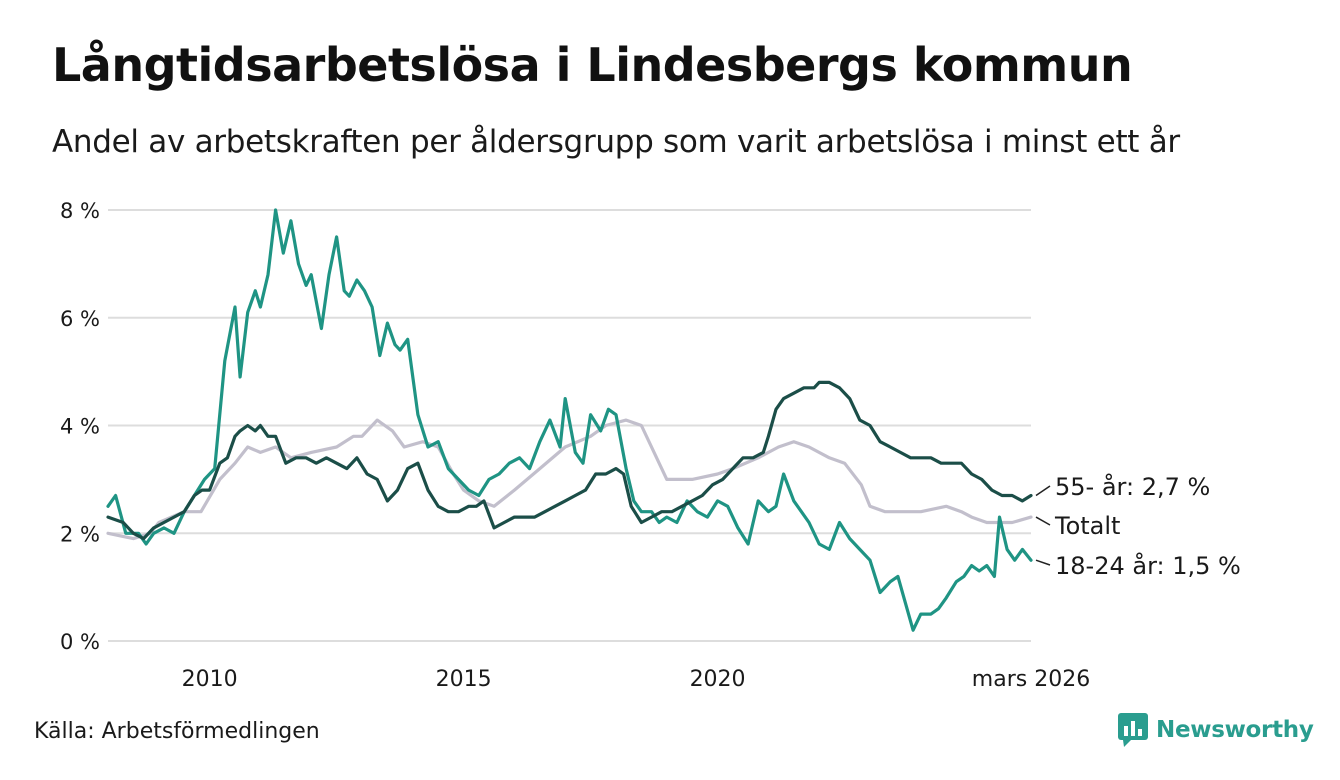 This screenshot has width=1340, height=780. What do you see at coordinates (718, 679) in the screenshot?
I see `x-tick-label: 2020` at bounding box center [718, 679].